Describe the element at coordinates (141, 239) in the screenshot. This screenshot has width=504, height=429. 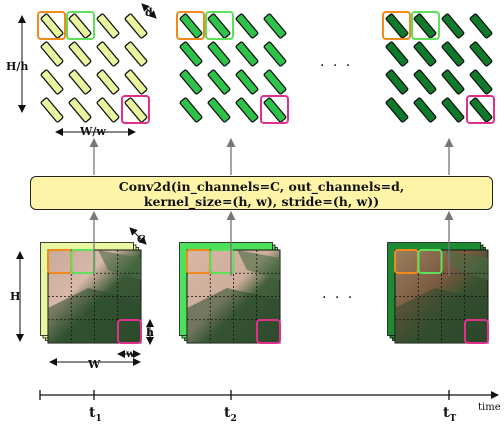
I see `channel-label: C` at that location.